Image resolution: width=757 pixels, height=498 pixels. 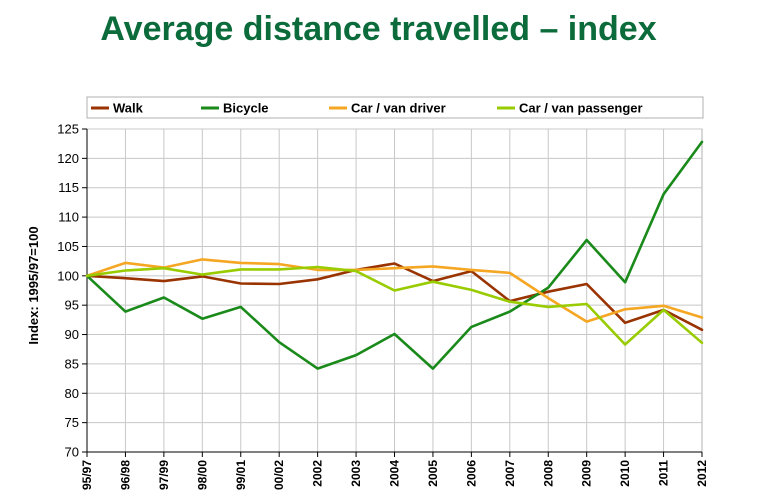 I want to click on x-tick-label: 00/02, so click(x=279, y=475).